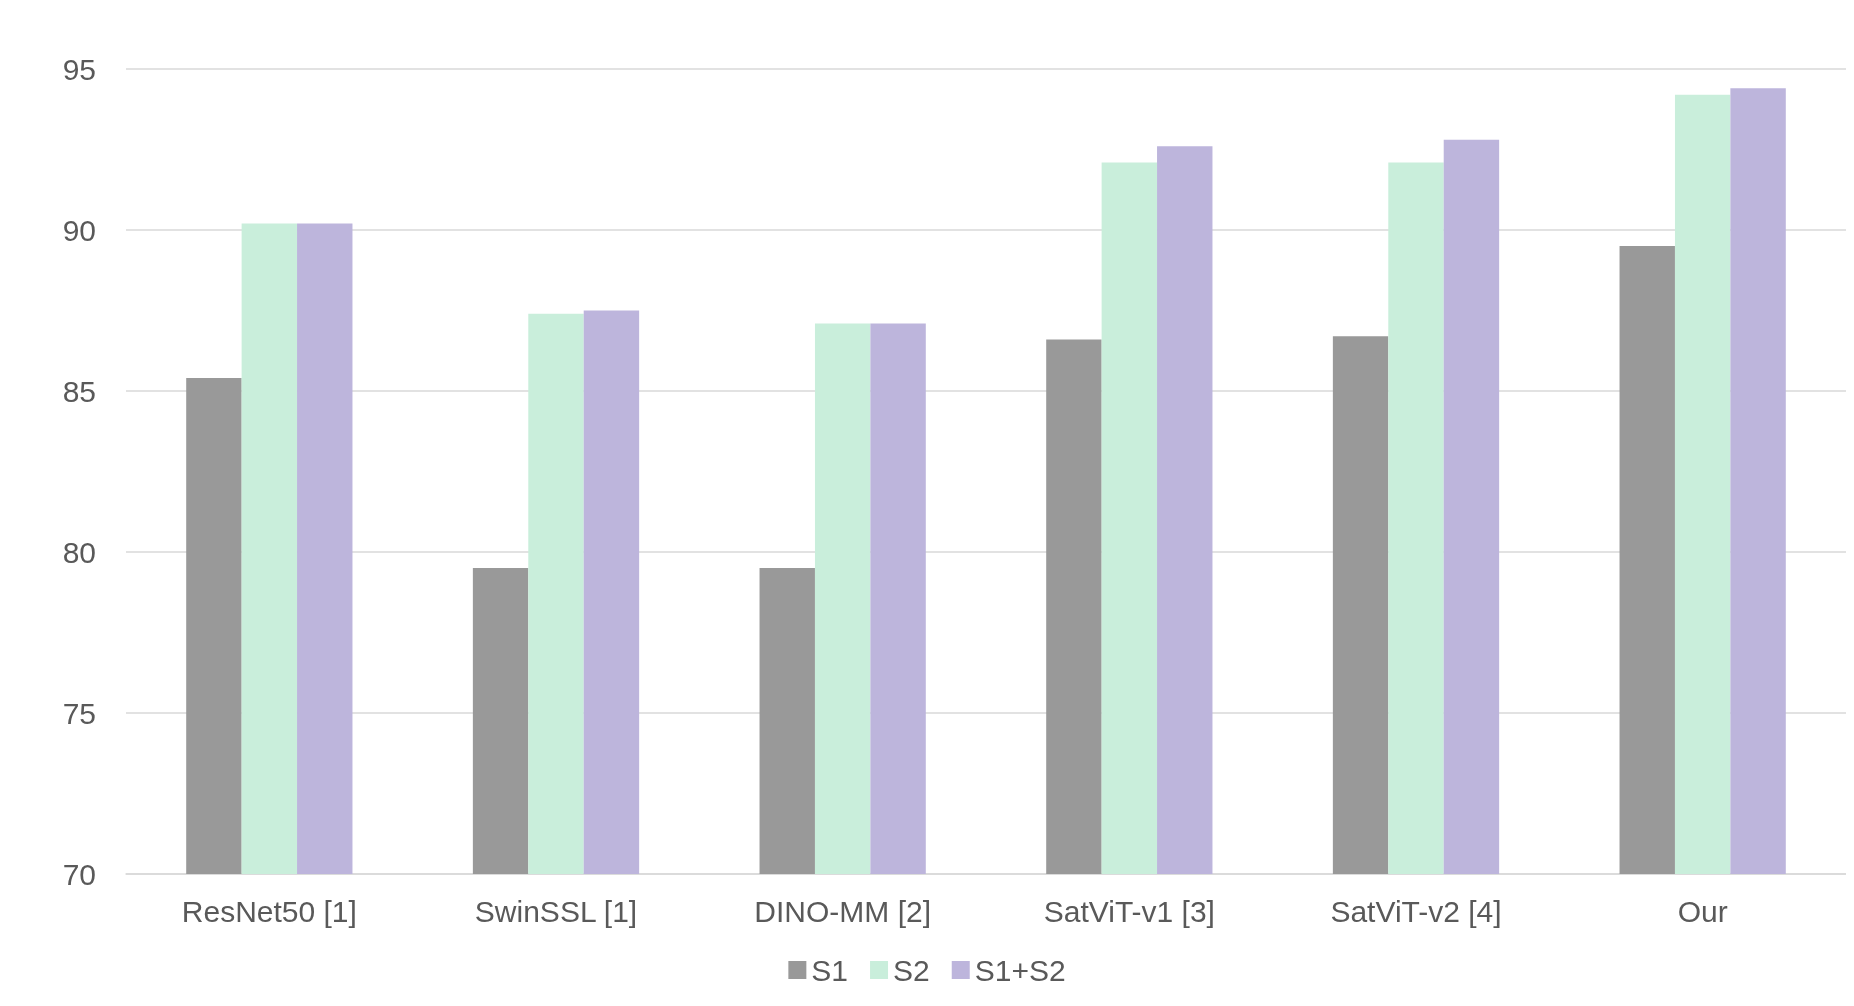 This screenshot has height=1006, width=1854. I want to click on x-tick-label: SatViT-v2 [4], so click(1416, 911).